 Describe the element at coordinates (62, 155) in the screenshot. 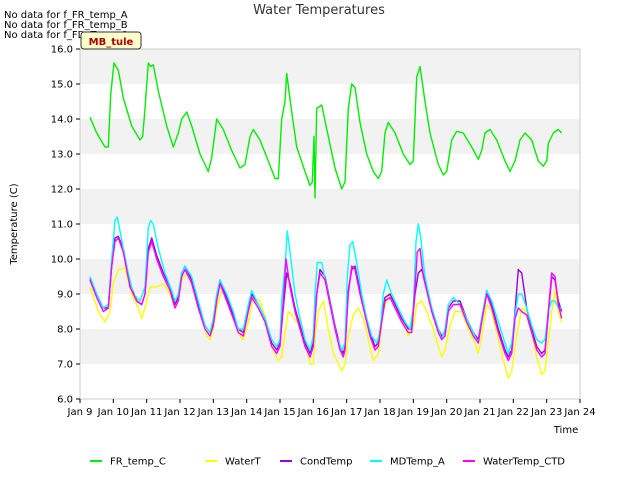

I see `y-tick-label: 13.0` at that location.